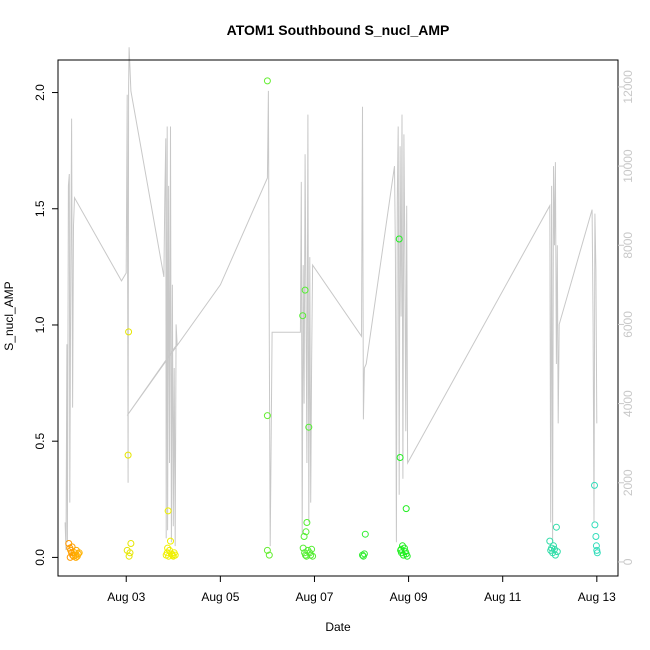 The image size is (650, 650). Describe the element at coordinates (597, 597) in the screenshot. I see `x-tick-label: Aug 13` at that location.